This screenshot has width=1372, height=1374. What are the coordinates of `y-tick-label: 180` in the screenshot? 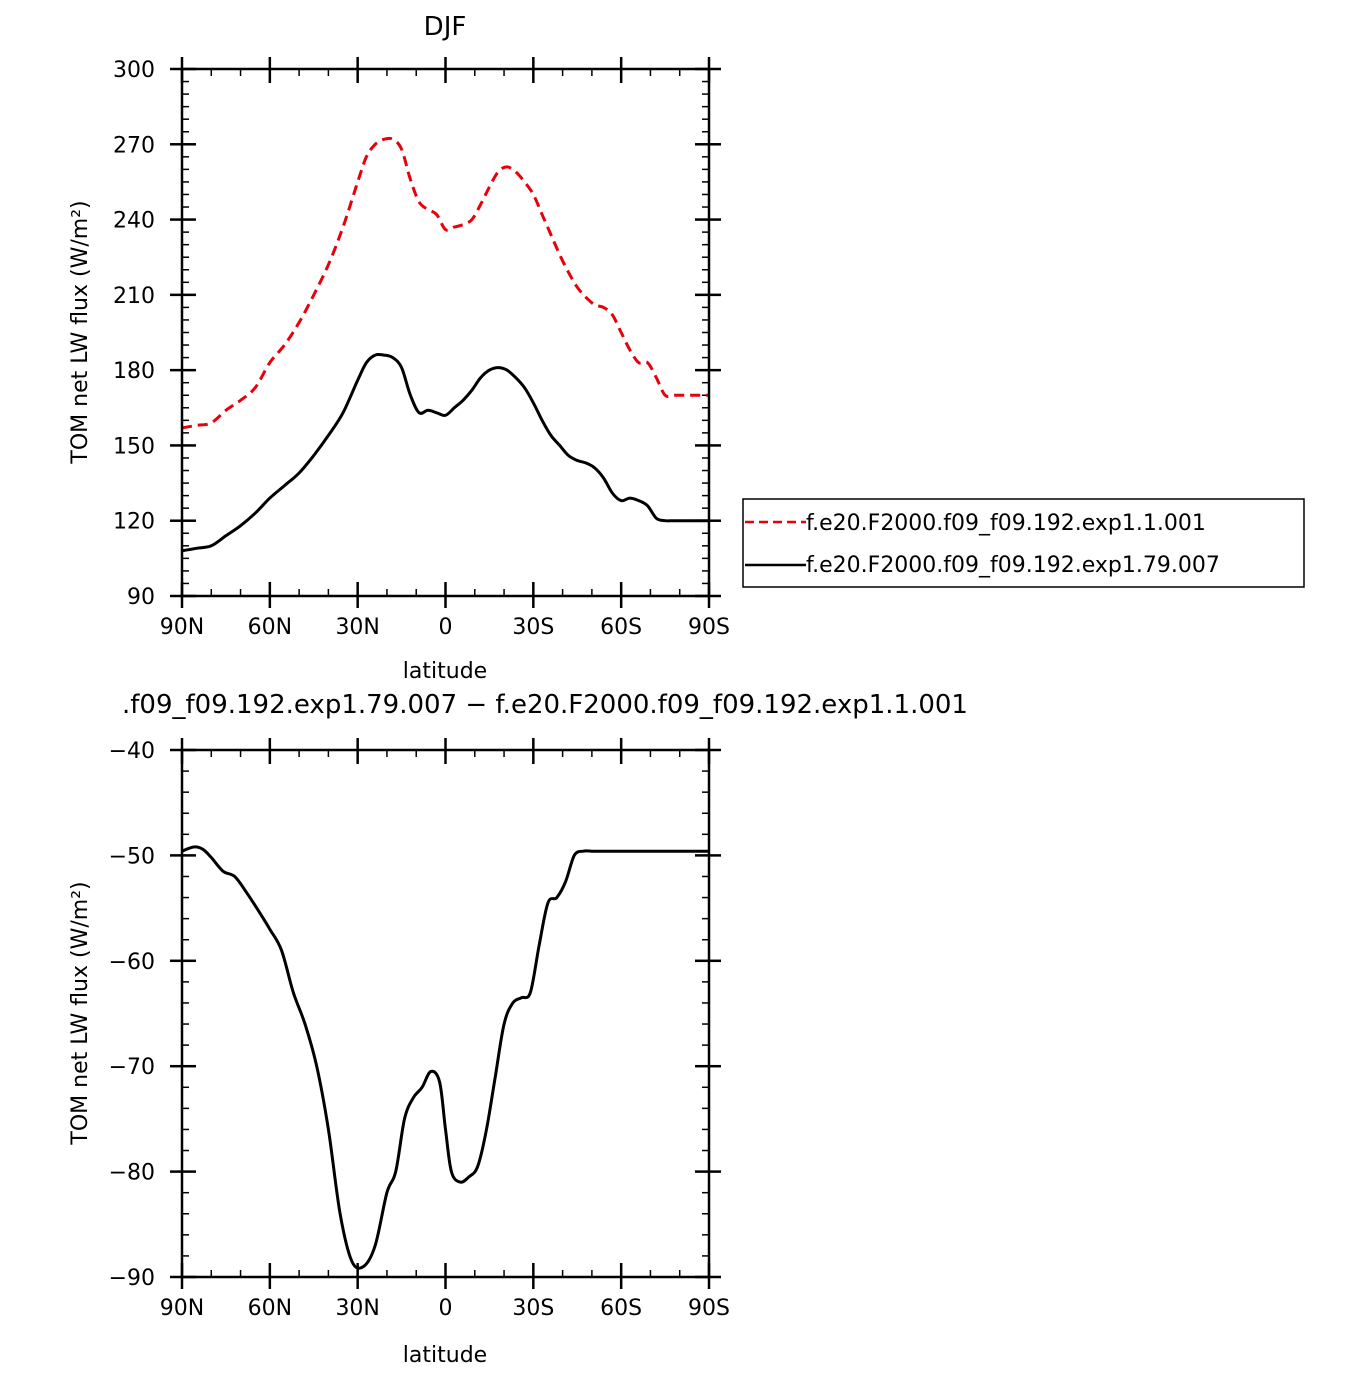 It's located at (134, 371).